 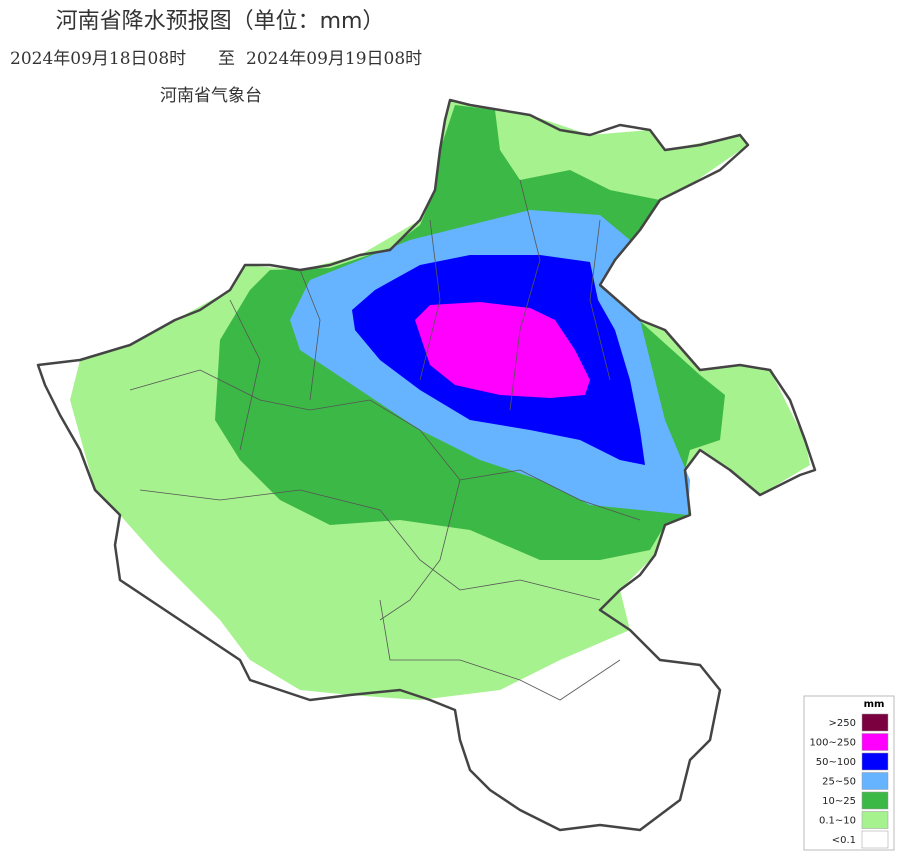 What do you see at coordinates (98, 59) in the screenshot?
I see `start-time: 2024年09月18日08时` at bounding box center [98, 59].